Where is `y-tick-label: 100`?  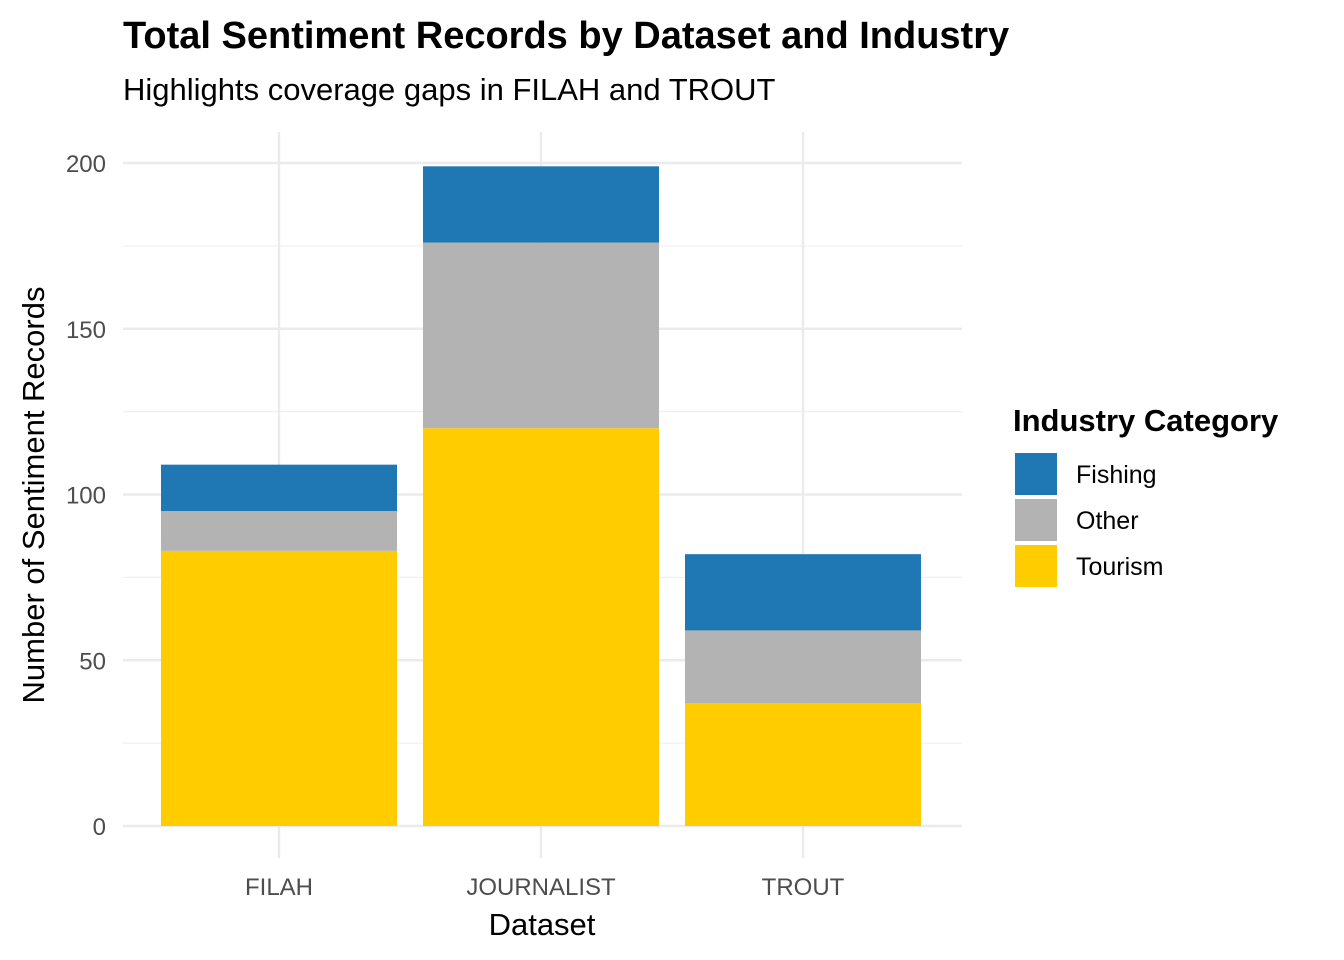 y-tick-label: 100 is located at coordinates (86, 496).